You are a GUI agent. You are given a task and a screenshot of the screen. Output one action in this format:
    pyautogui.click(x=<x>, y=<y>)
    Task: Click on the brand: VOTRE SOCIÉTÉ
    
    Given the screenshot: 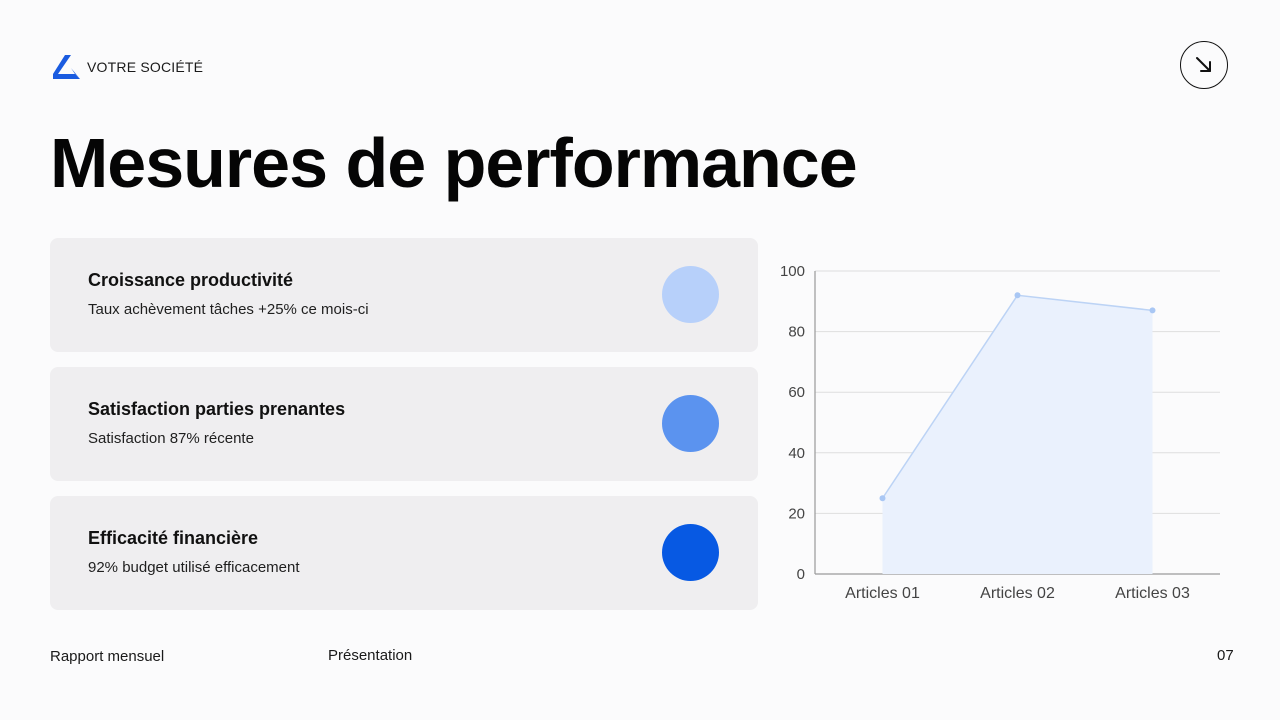 What is the action you would take?
    pyautogui.click(x=127, y=67)
    